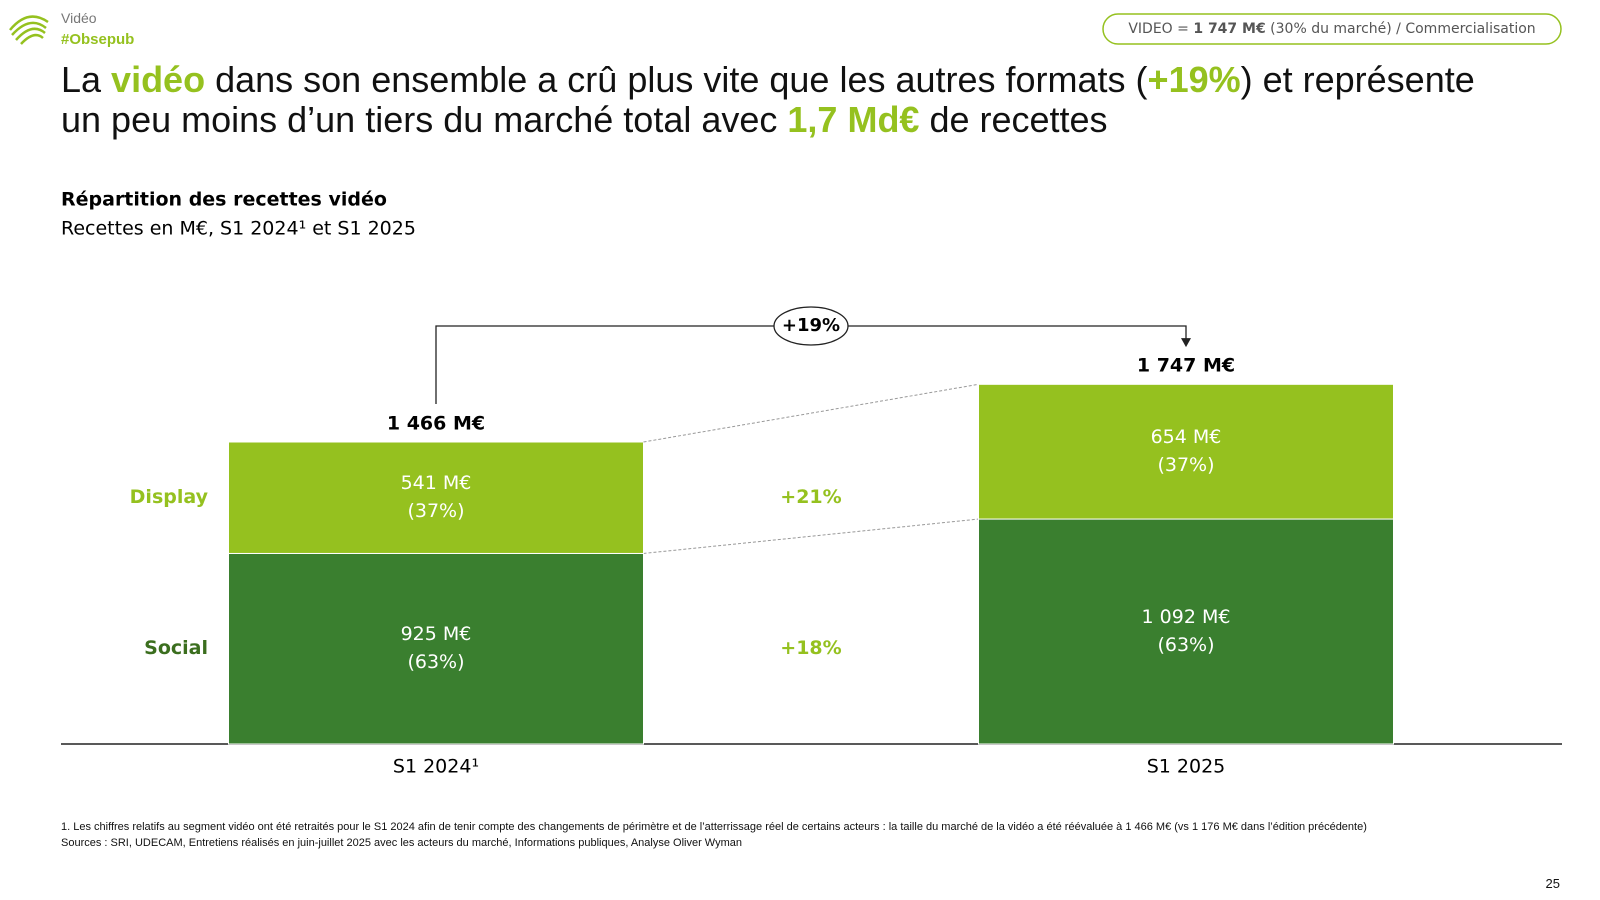  What do you see at coordinates (1013, 119) in the screenshot?
I see `title-text: de recettes` at bounding box center [1013, 119].